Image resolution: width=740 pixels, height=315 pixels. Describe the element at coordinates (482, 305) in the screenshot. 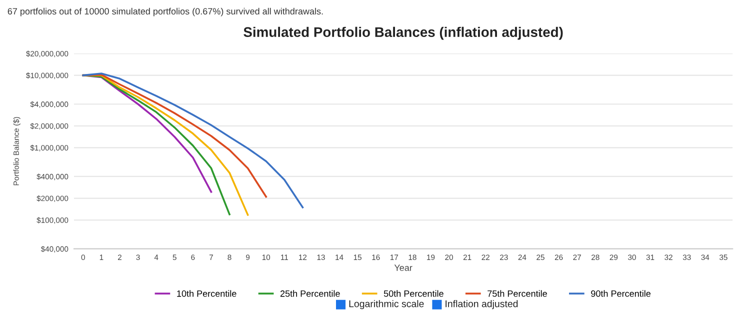

I see `text: Inflation adjusted` at that location.